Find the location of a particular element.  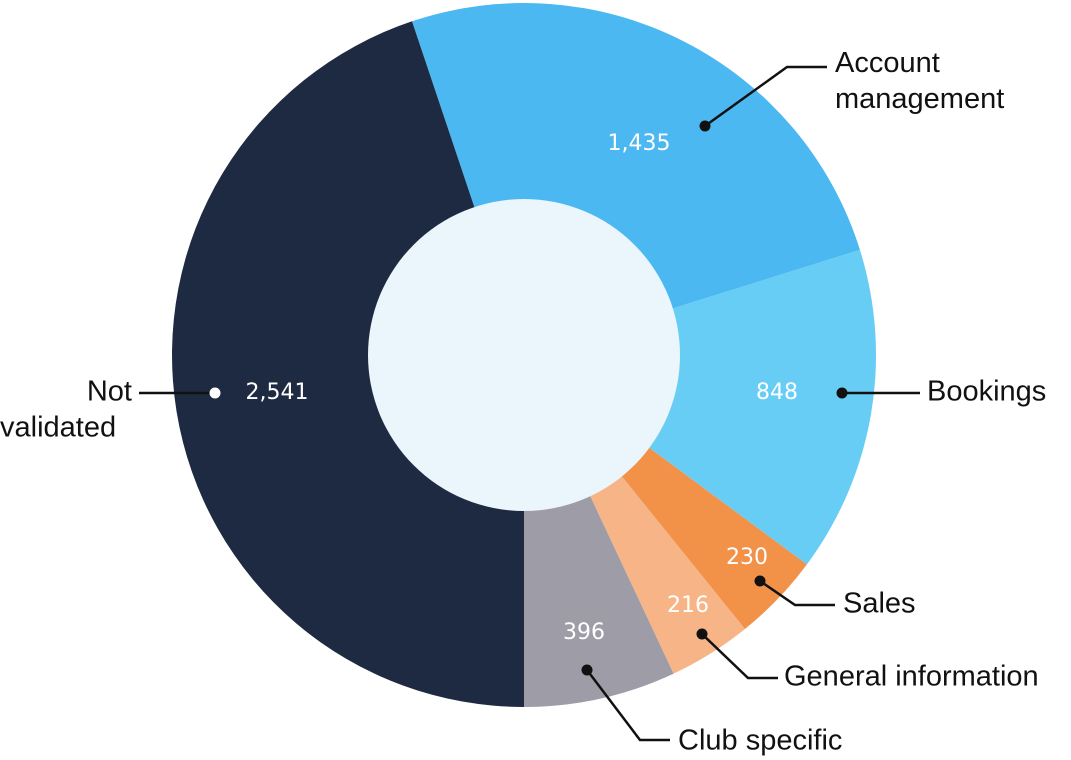

value-label-bookings: 848 is located at coordinates (777, 392).